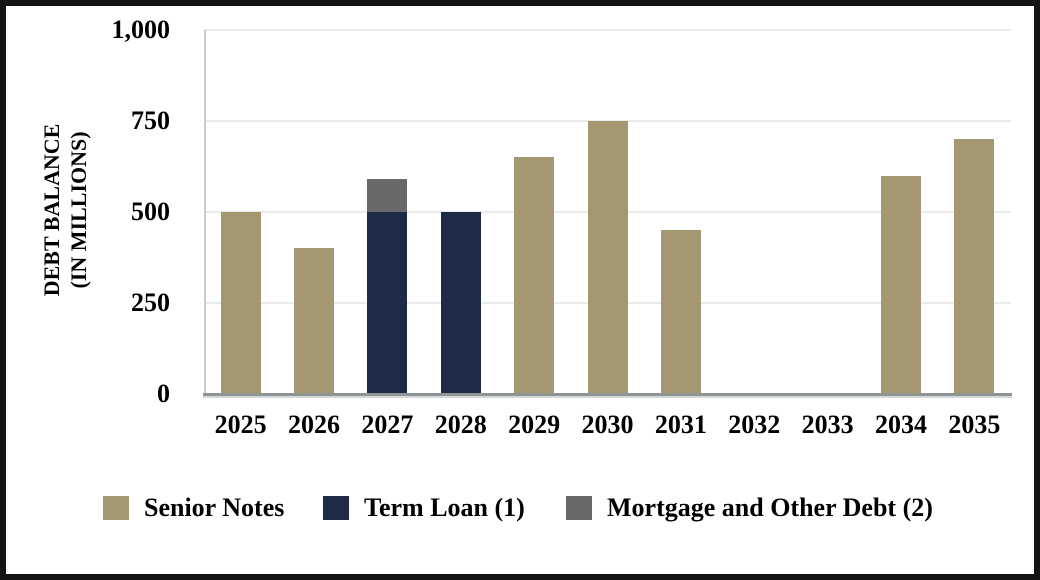  Describe the element at coordinates (900, 424) in the screenshot. I see `x-label-2034: 2034` at that location.